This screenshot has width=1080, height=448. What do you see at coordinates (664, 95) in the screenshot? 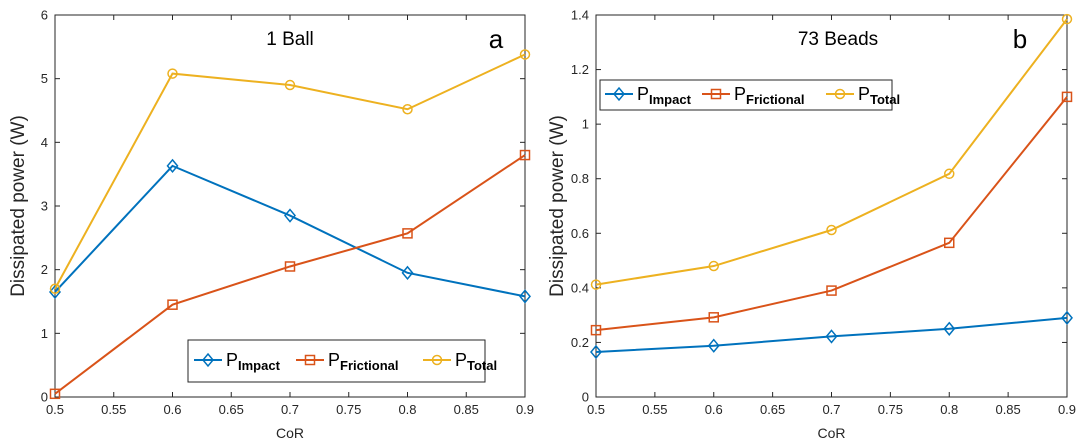
I see `legend-label-impact-b: PImpact` at bounding box center [664, 95].